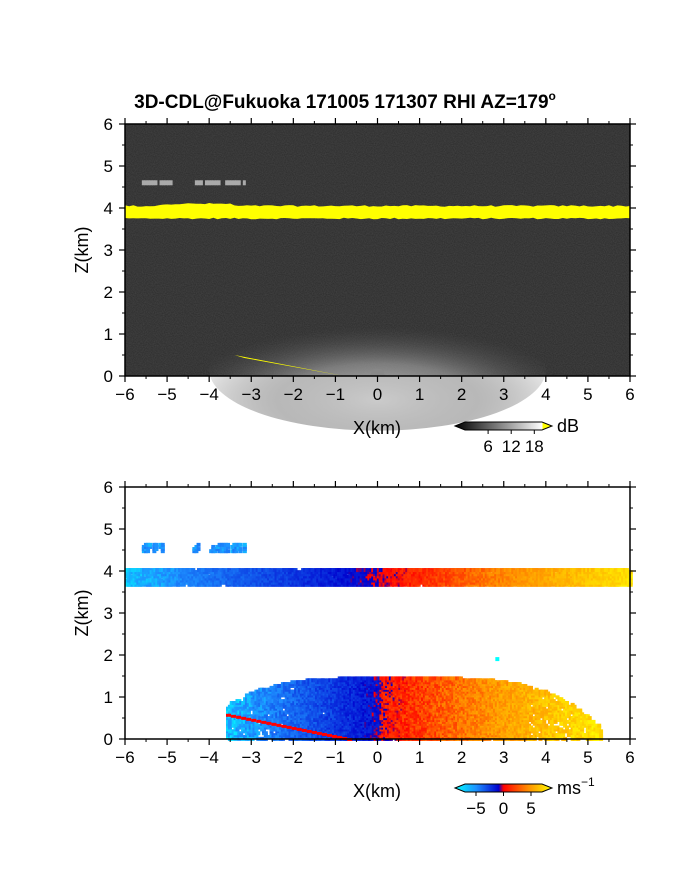 The width and height of the screenshot is (680, 880). Describe the element at coordinates (503, 394) in the screenshot. I see `x-tick-label: 3` at that location.